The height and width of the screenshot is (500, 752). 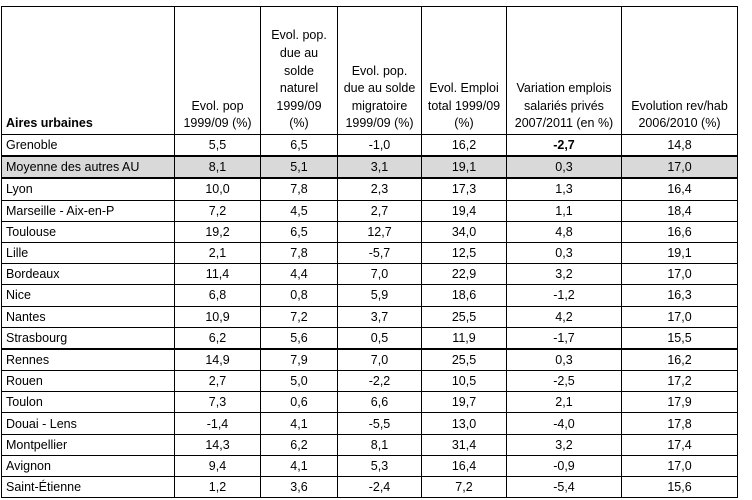 What do you see at coordinates (88, 423) in the screenshot?
I see `cell-aire-urbaine: Douai - Lens` at bounding box center [88, 423].